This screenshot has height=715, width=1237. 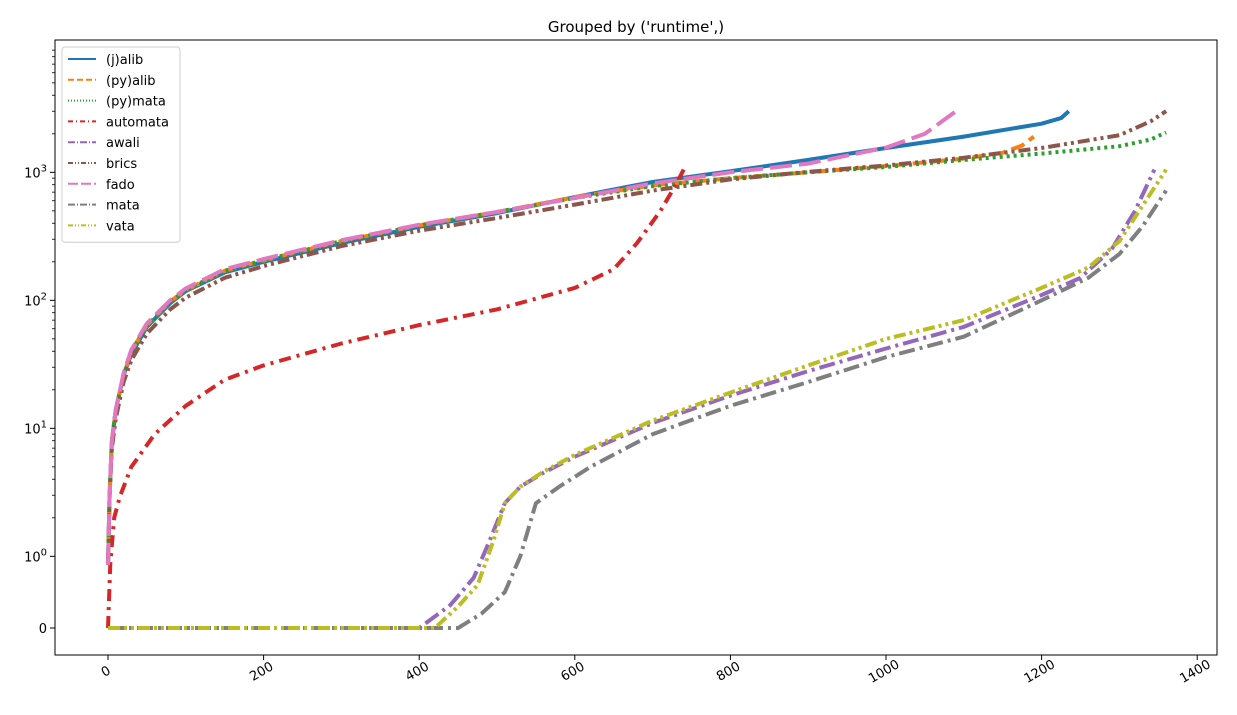 I want to click on chart-title: Grouped by ('runtime',), so click(x=636, y=27).